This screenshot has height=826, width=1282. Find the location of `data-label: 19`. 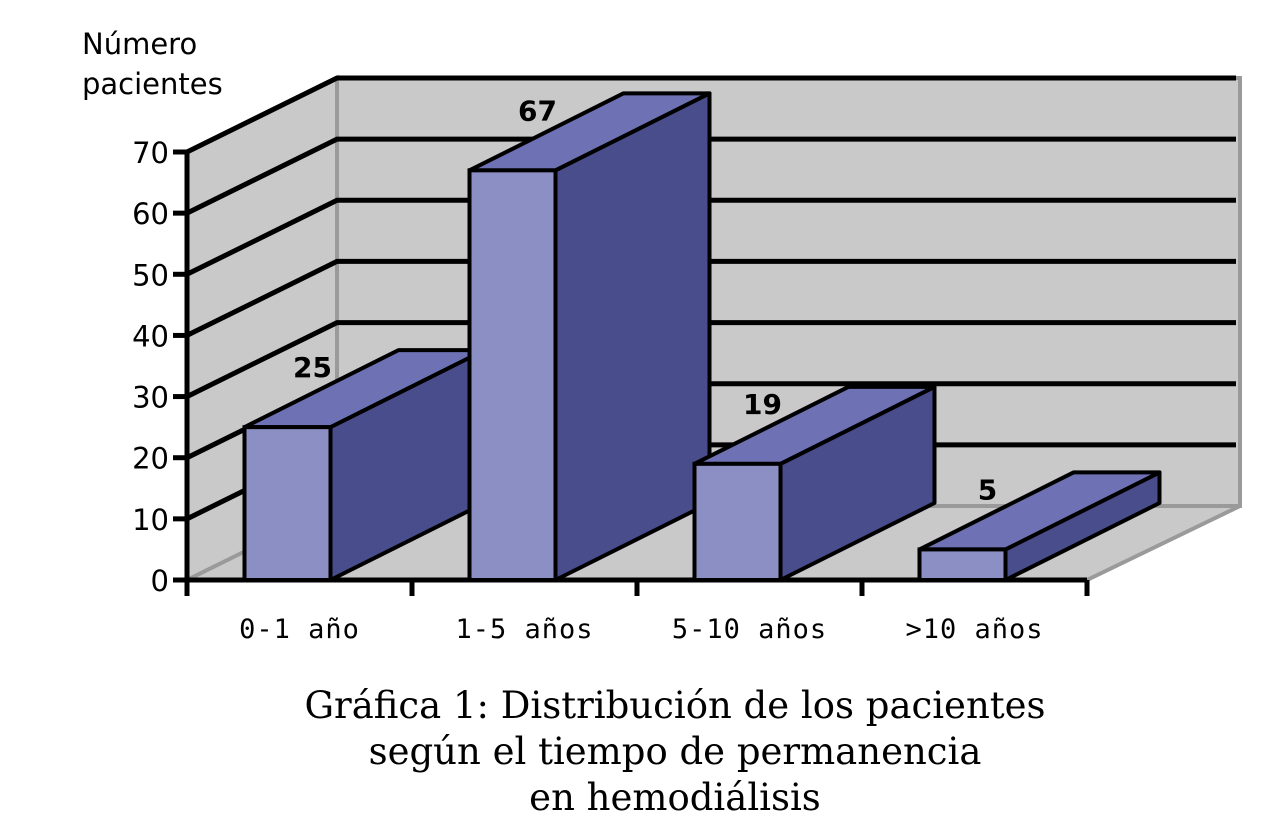

data-label: 19 is located at coordinates (762, 404).